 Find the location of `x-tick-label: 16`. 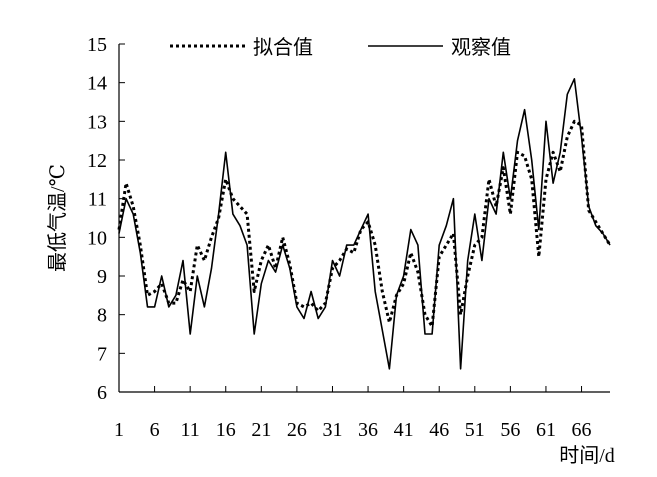

x-tick-label: 16 is located at coordinates (226, 430).